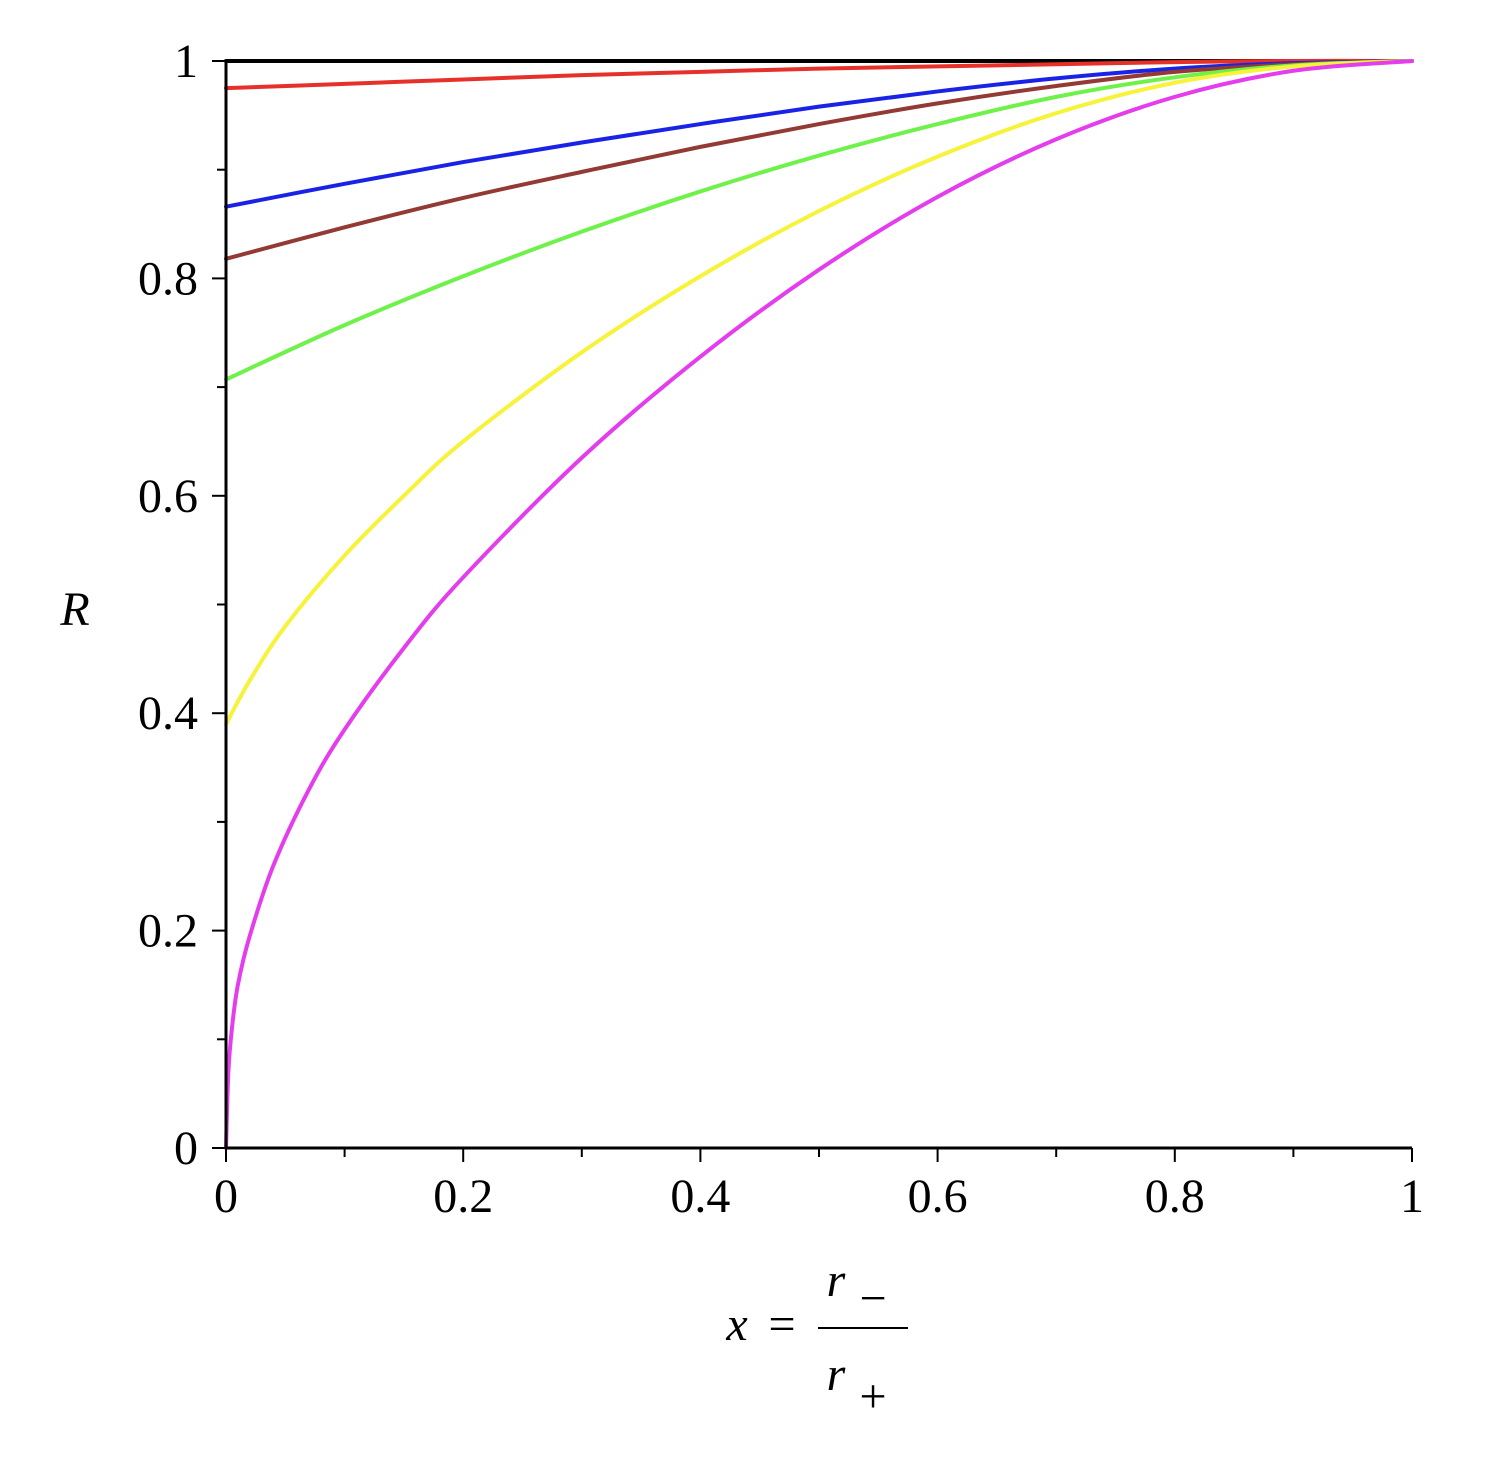 The width and height of the screenshot is (1510, 1460). What do you see at coordinates (168, 931) in the screenshot?
I see `y-tick-label: 0.2` at bounding box center [168, 931].